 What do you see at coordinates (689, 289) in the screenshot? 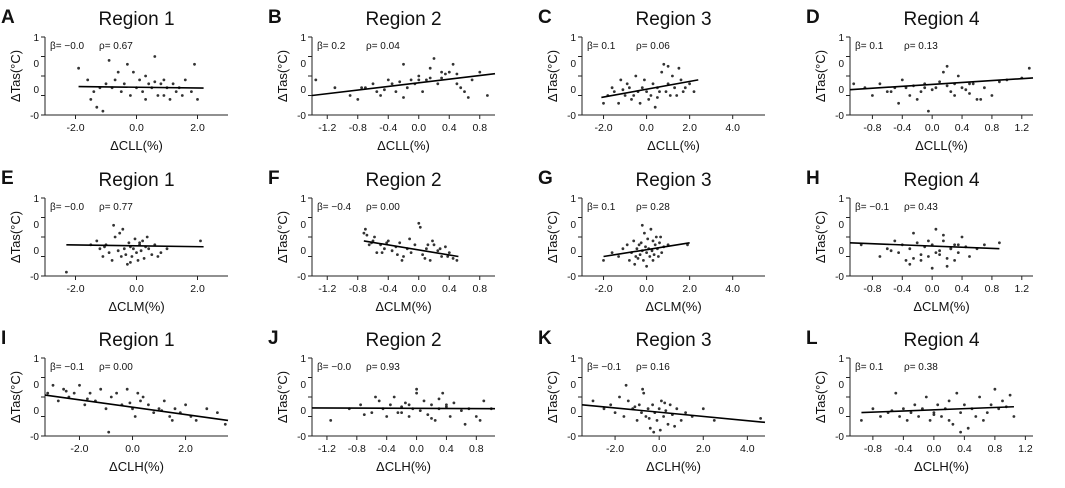
I see `x-tick-label: 2.0` at bounding box center [689, 289].